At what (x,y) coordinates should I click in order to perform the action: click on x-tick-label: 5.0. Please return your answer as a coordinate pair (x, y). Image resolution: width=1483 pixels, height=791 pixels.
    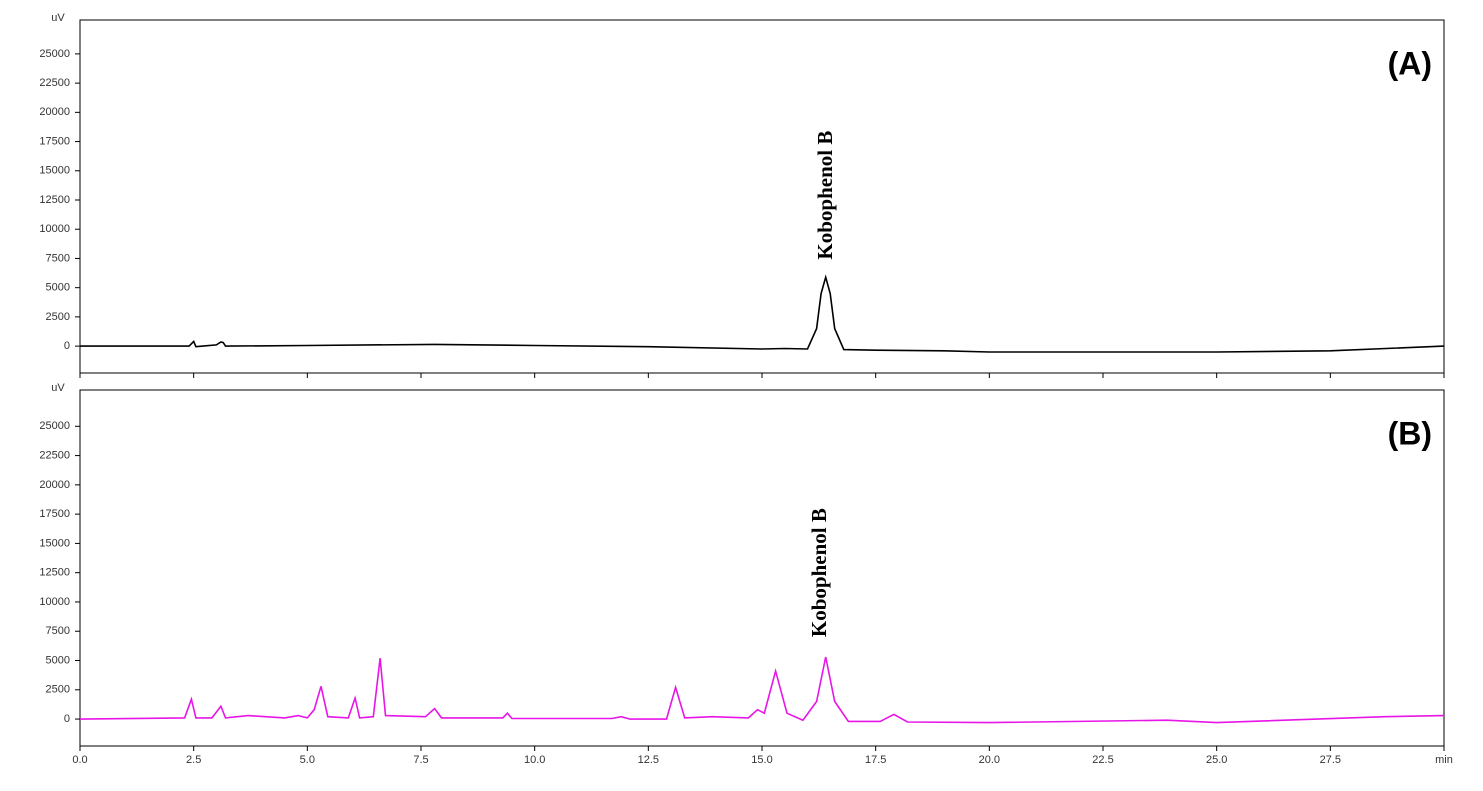
    Looking at the image, I should click on (307, 760).